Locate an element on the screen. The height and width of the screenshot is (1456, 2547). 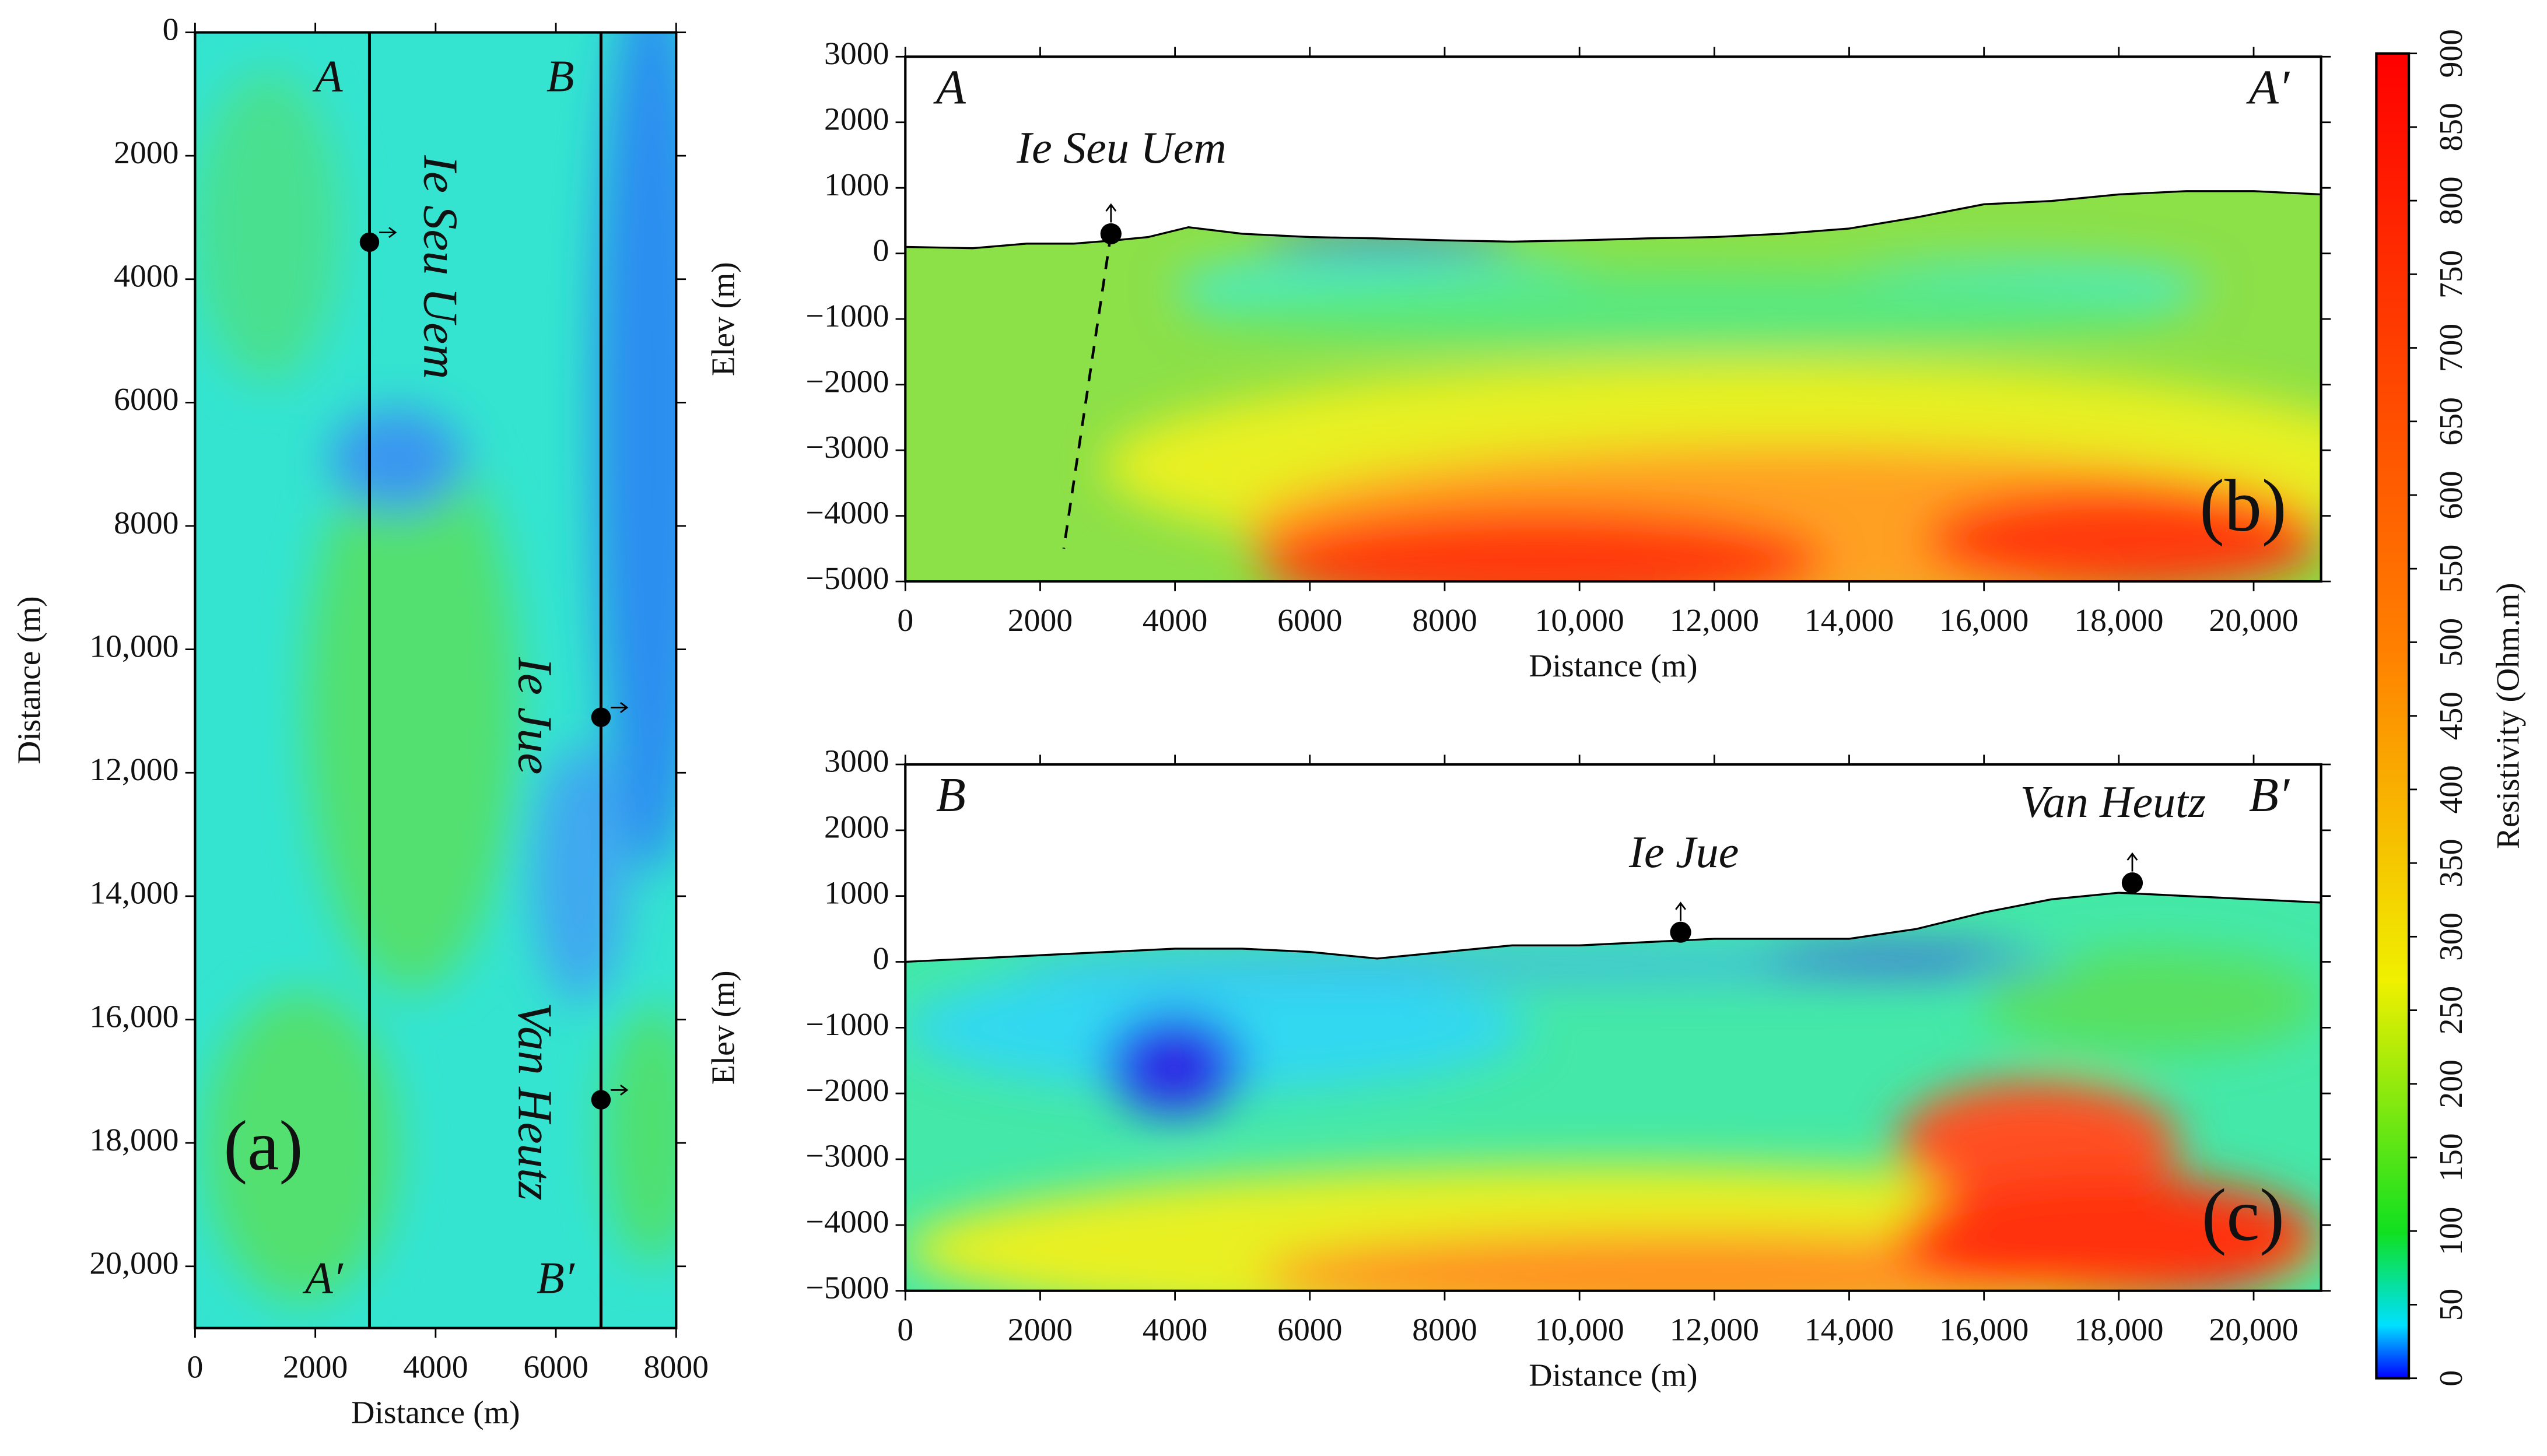
fault-line is located at coordinates (1087, 391).